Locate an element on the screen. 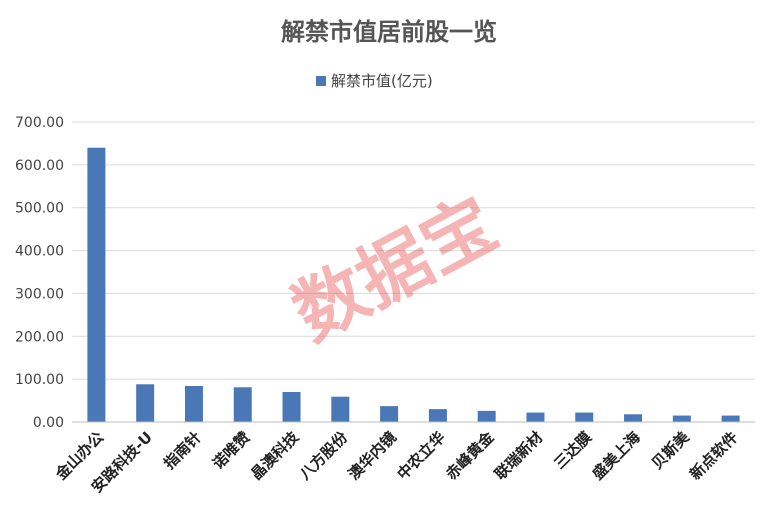 Image resolution: width=779 pixels, height=522 pixels. y-tick-label: 600.00 is located at coordinates (39, 166).